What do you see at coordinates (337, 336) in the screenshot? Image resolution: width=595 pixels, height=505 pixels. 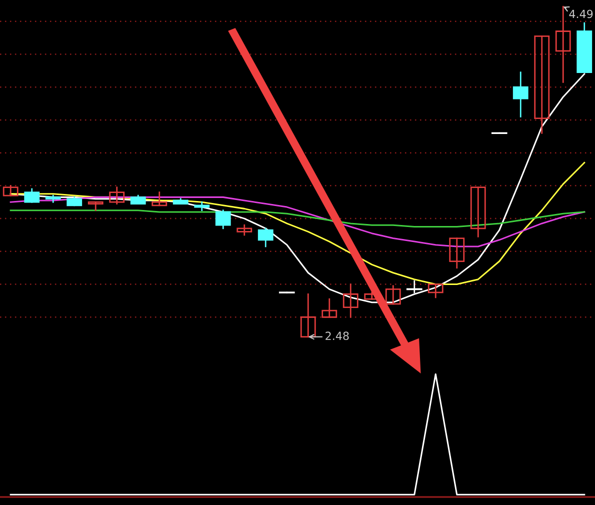 I see `annotation: 2.48` at bounding box center [337, 336].